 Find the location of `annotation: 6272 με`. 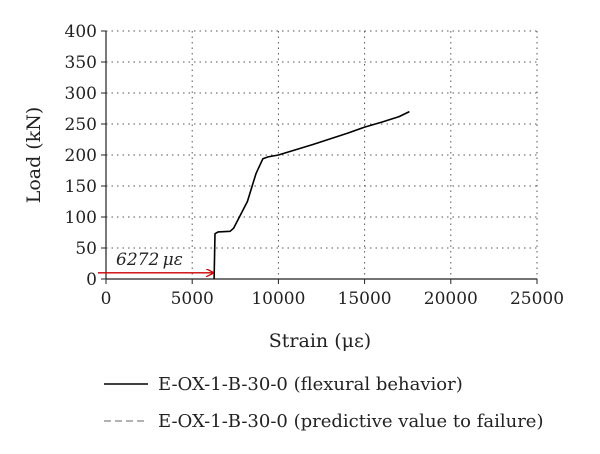

annotation: 6272 με is located at coordinates (155, 261).